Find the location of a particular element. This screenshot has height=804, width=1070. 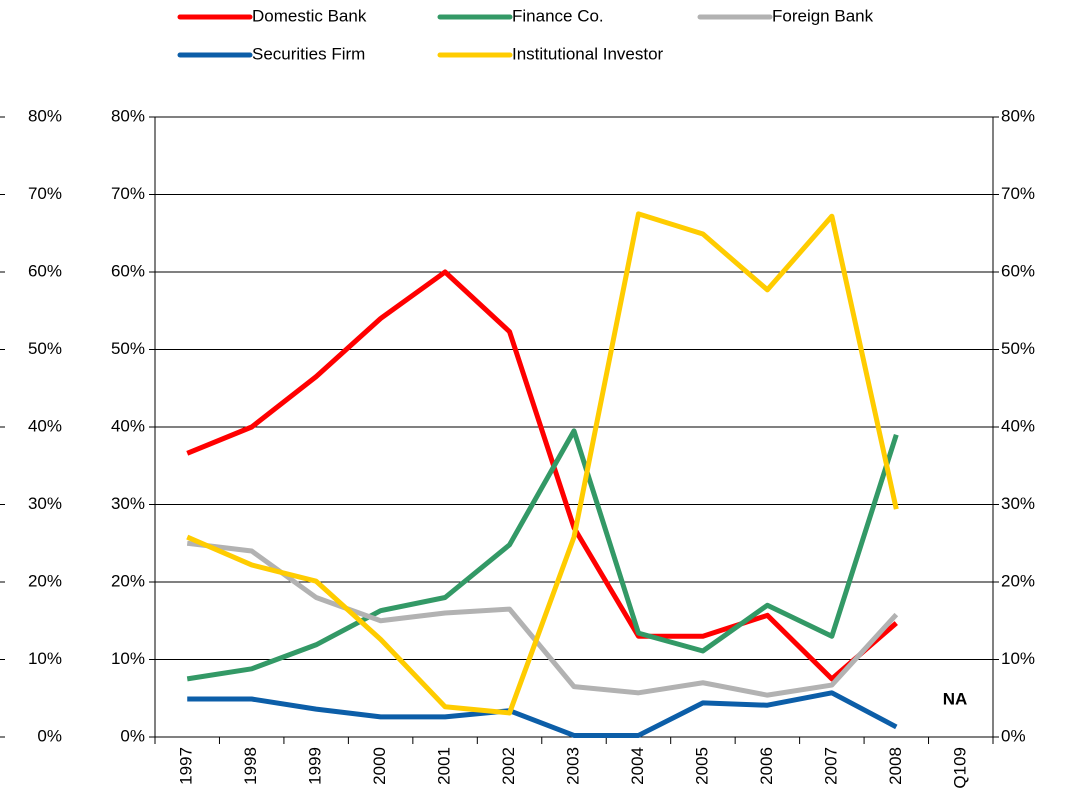

y2-tick-label: 40% is located at coordinates (1018, 425).